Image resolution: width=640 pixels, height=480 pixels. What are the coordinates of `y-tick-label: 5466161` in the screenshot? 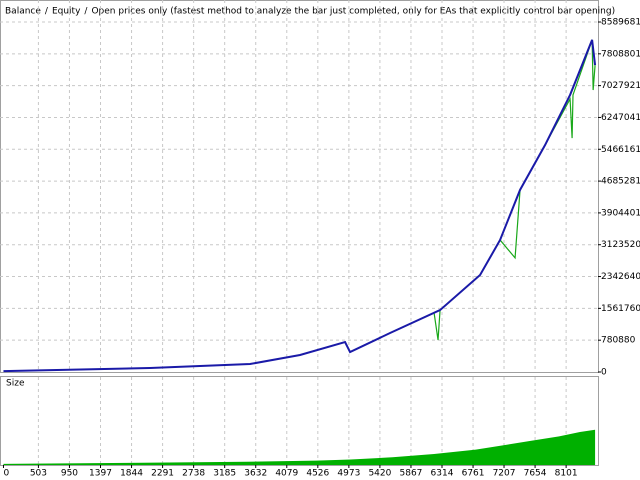 It's located at (620, 150).